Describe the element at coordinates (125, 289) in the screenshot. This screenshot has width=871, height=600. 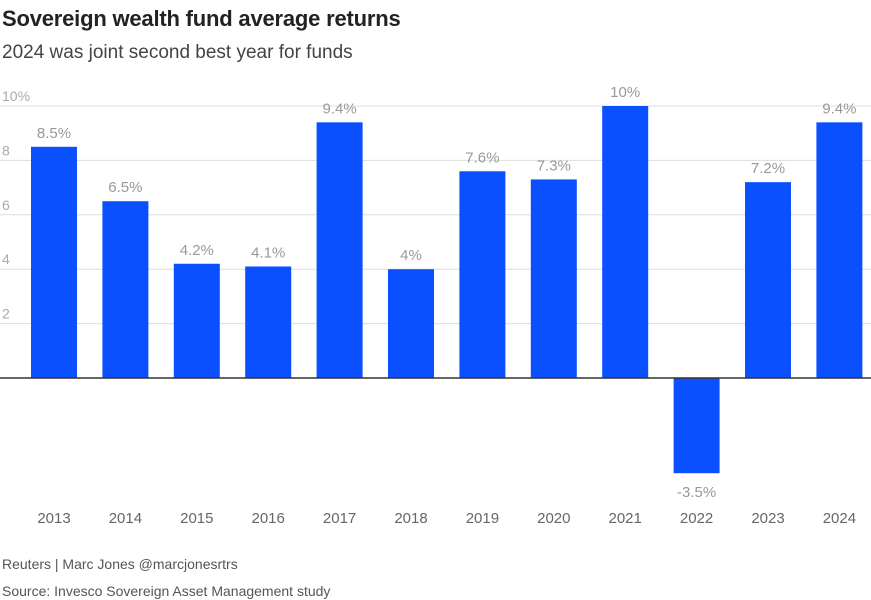
I see `bar-2014` at that location.